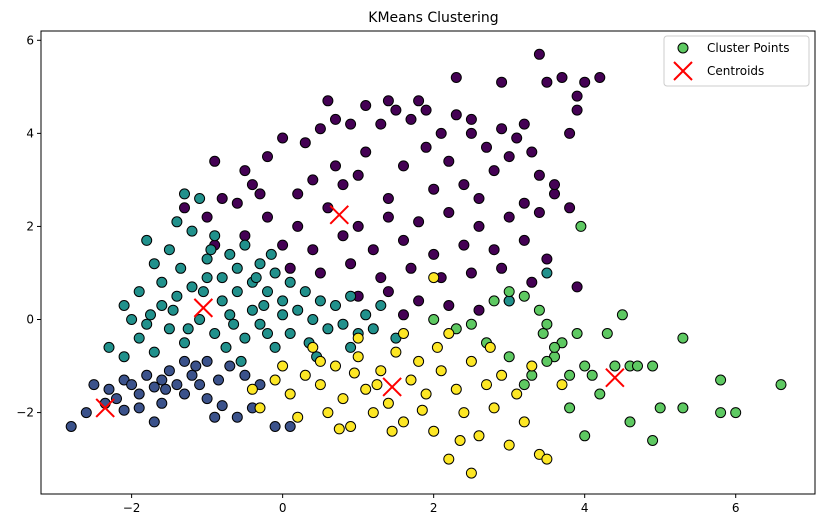 The width and height of the screenshot is (825, 526). I want to click on y-tick-label: 2, so click(30, 226).